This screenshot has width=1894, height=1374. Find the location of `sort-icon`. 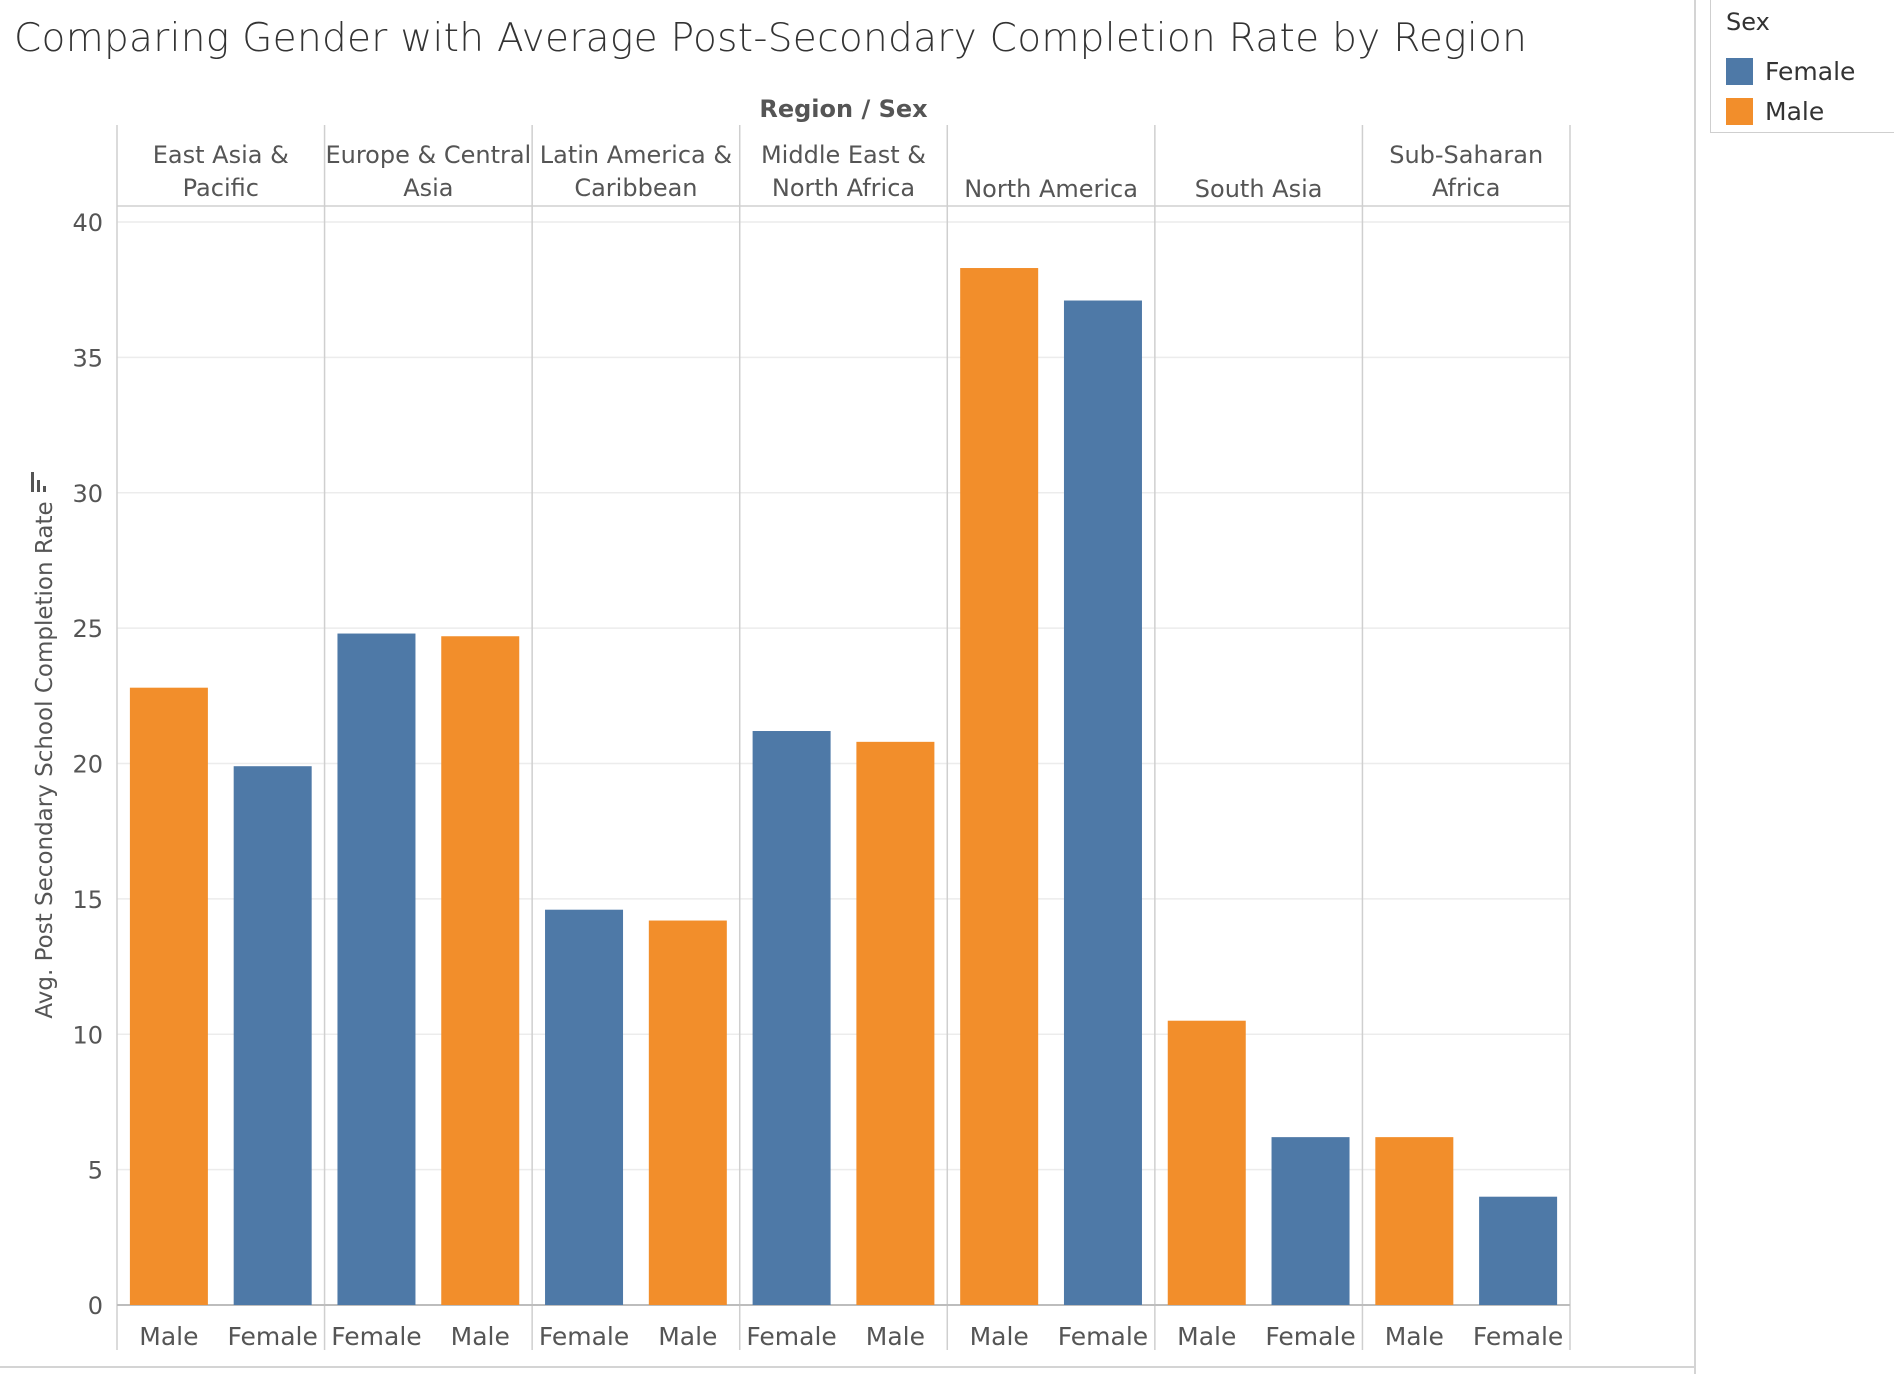

sort-icon is located at coordinates (38, 482).